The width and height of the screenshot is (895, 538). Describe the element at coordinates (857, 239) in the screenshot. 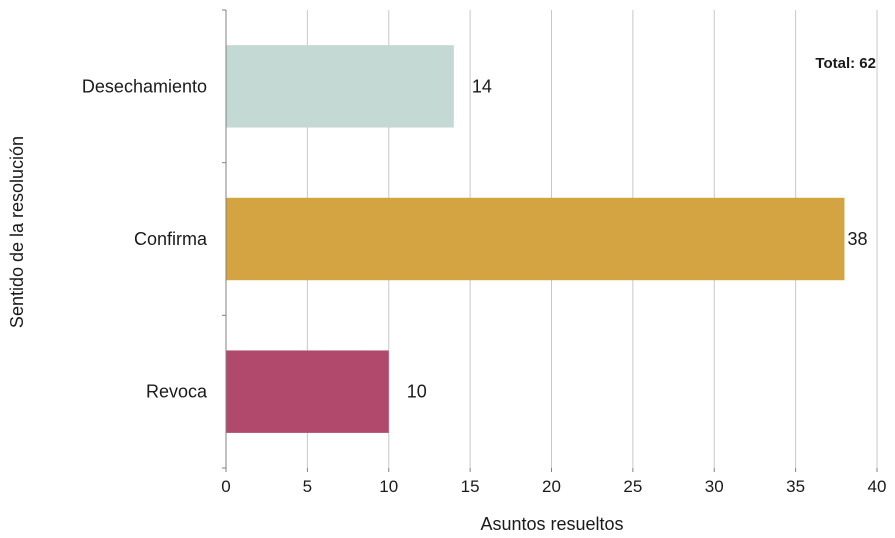

I see `data-label: 38` at that location.